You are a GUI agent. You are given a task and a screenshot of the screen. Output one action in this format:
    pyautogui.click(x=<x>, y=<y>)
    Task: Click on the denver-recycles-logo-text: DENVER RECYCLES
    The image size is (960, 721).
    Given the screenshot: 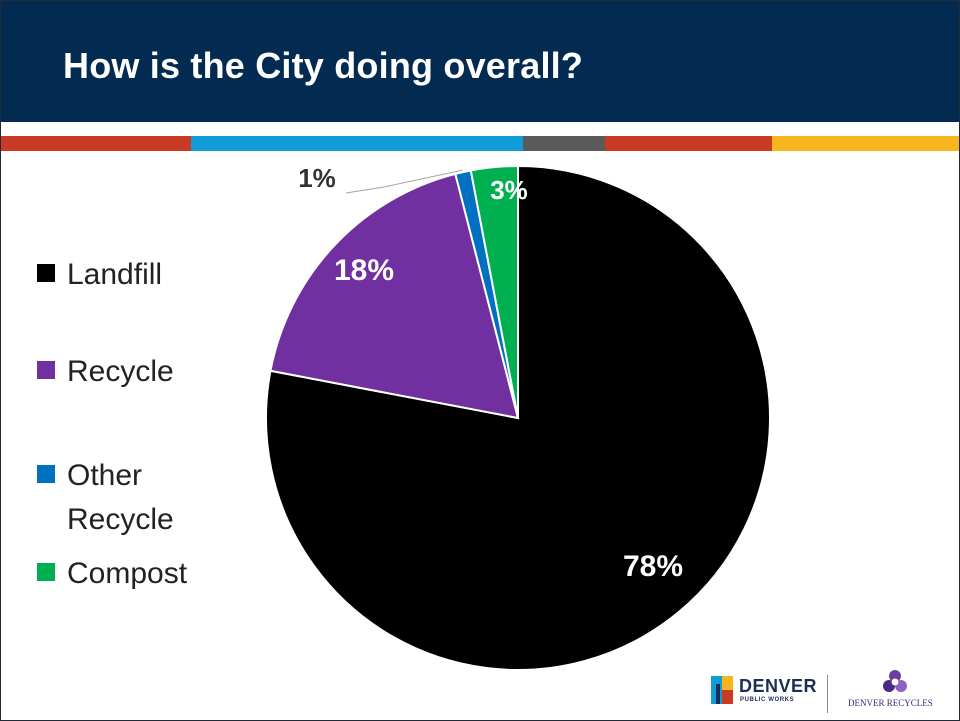 What is the action you would take?
    pyautogui.click(x=890, y=703)
    